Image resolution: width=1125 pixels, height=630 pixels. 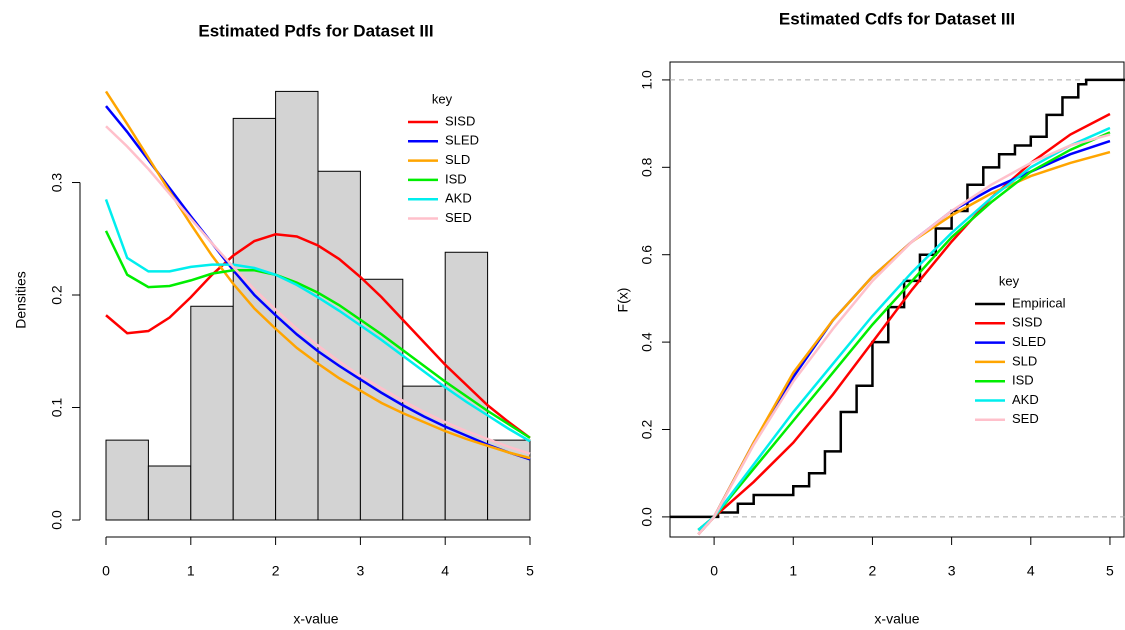 I want to click on y-tick-label: 0.6, so click(x=647, y=255).